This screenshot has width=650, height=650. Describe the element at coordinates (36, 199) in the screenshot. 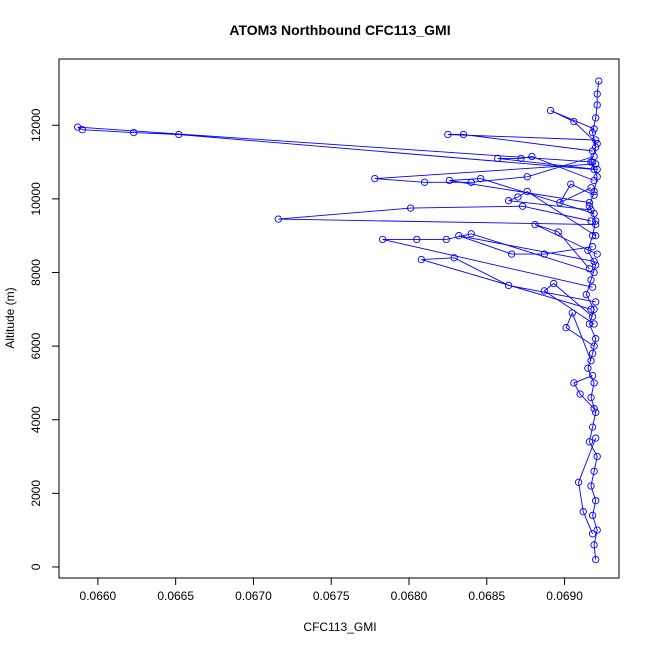

I see `y-tick-label: 10000` at that location.